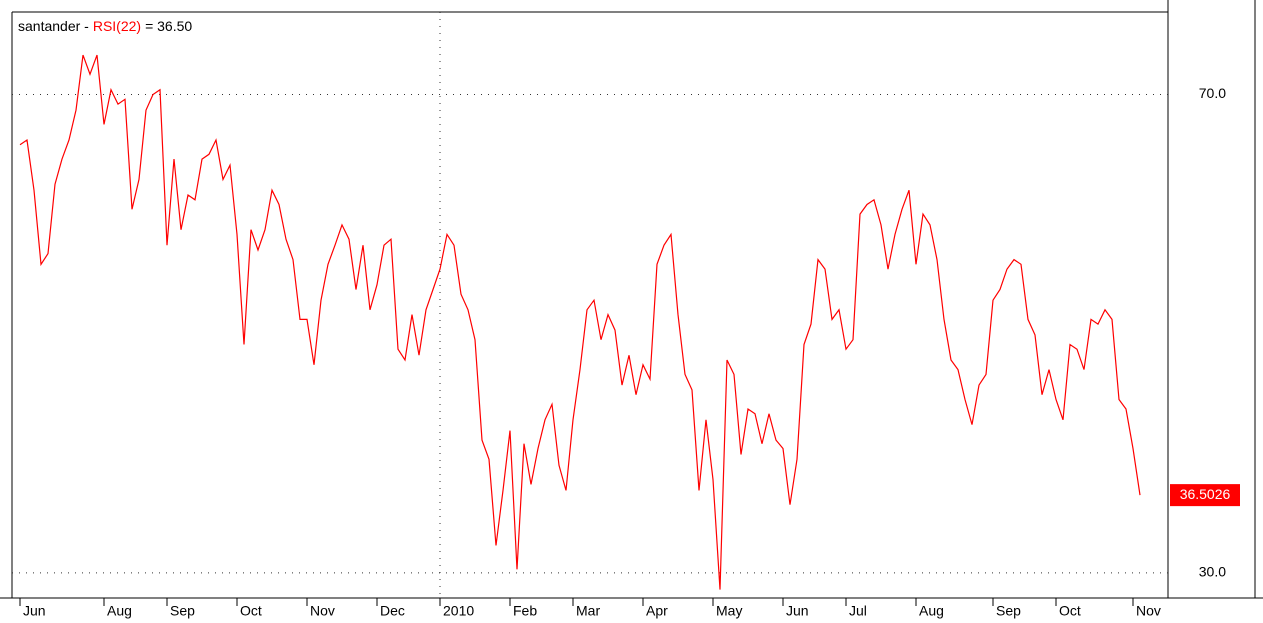 The height and width of the screenshot is (623, 1263). I want to click on x-tick-label: Apr, so click(657, 611).